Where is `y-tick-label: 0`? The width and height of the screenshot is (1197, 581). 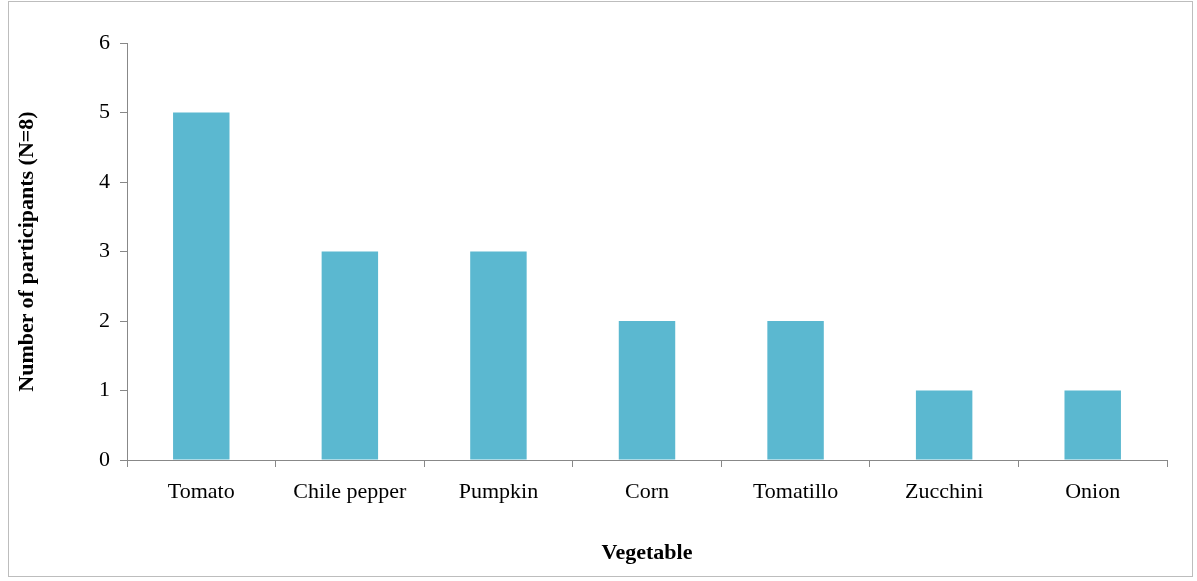
y-tick-label: 0 is located at coordinates (104, 458).